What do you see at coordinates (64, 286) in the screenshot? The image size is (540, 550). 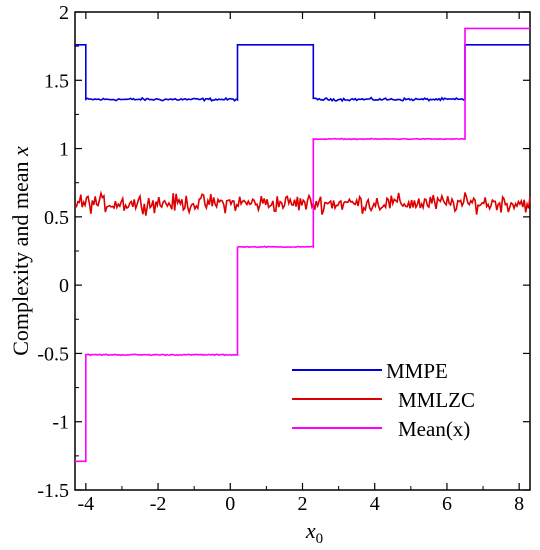 I see `y-tick-label: 0` at bounding box center [64, 286].